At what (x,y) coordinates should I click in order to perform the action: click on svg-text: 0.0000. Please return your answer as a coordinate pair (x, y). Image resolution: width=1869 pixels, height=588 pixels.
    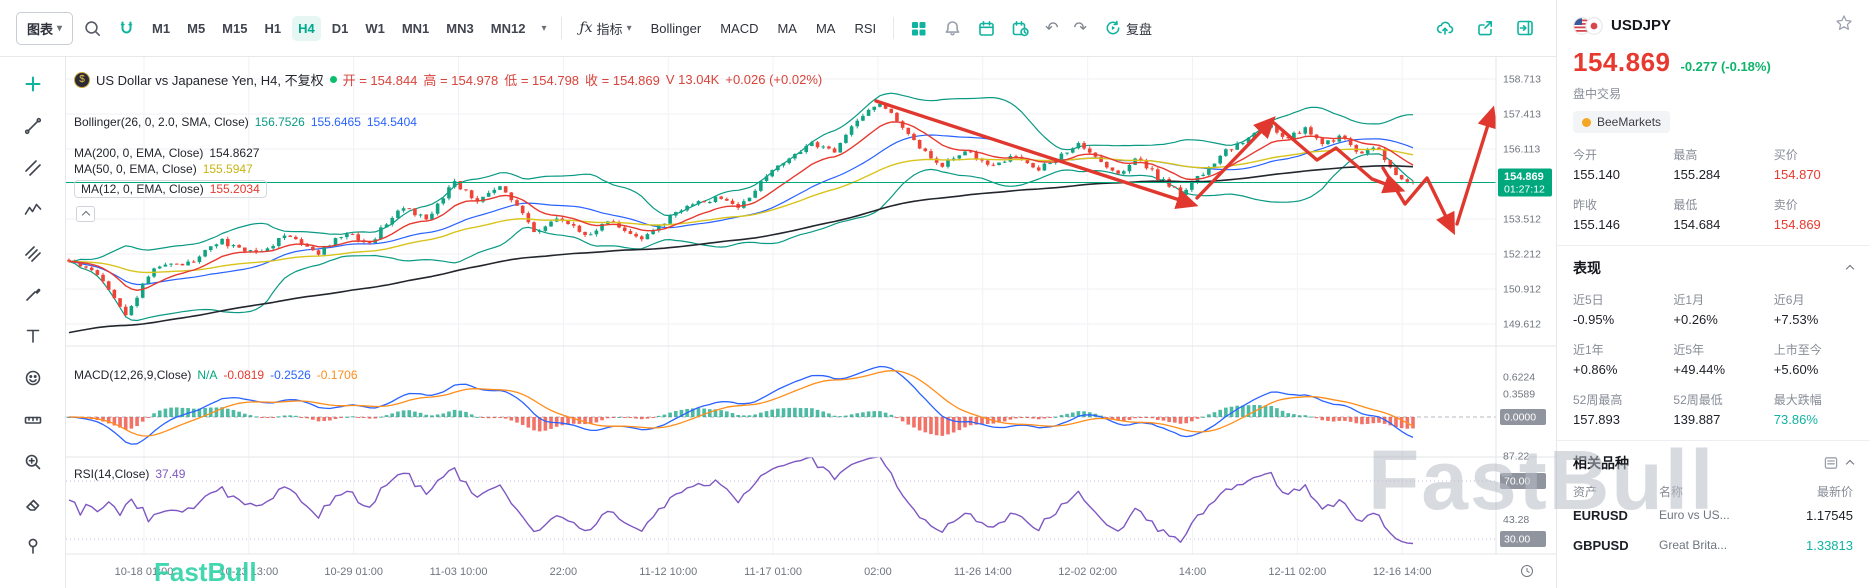
    Looking at the image, I should click on (1520, 418).